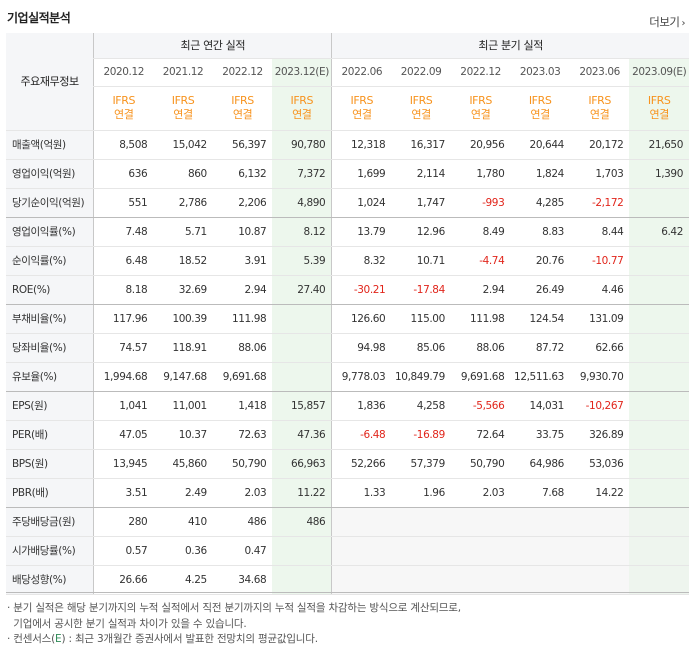  What do you see at coordinates (50, 580) in the screenshot?
I see `row-label: 배당성향(%)` at bounding box center [50, 580].